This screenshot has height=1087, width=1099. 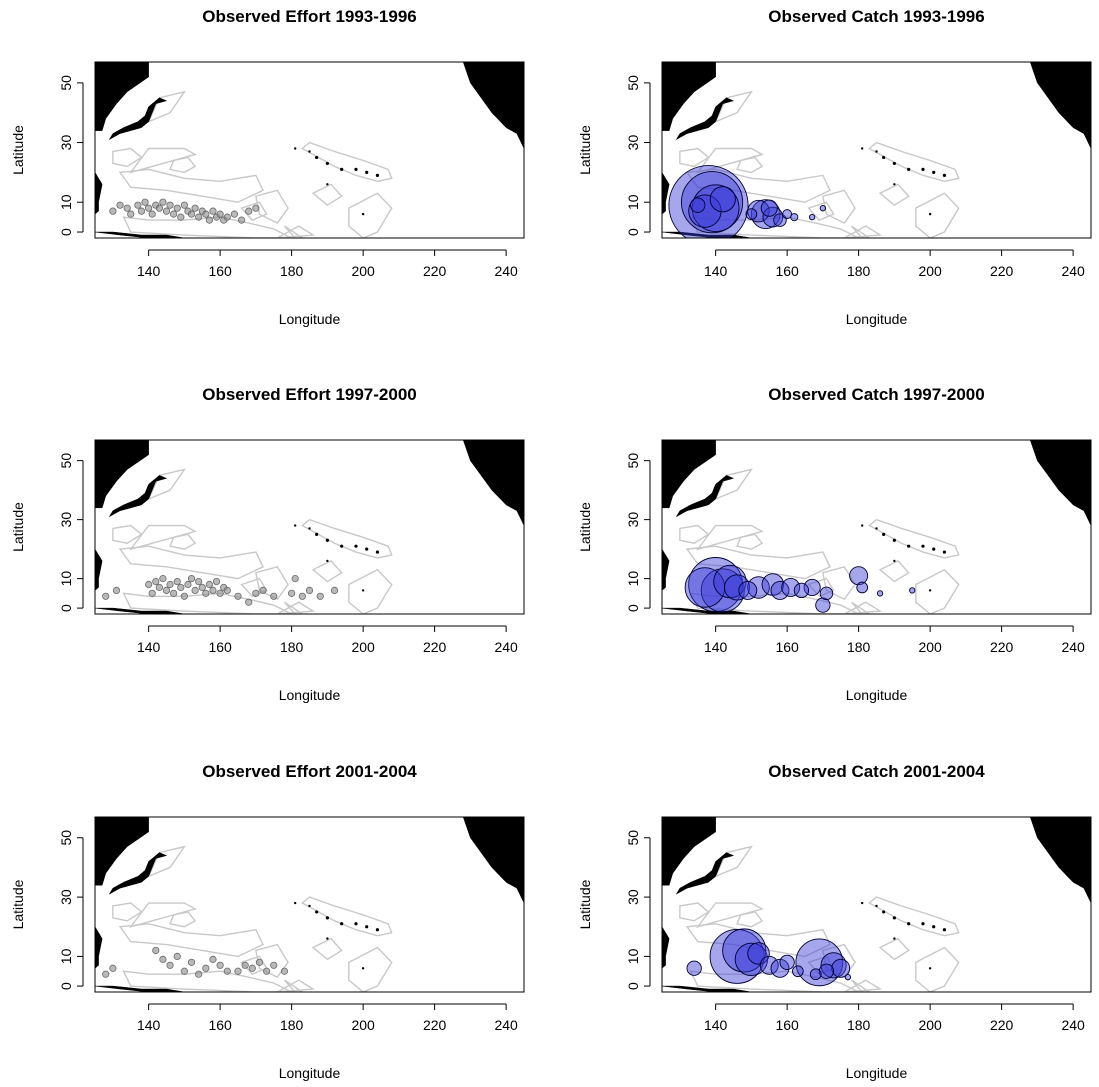 What do you see at coordinates (66, 520) in the screenshot?
I see `y-tick-label: 30` at bounding box center [66, 520].